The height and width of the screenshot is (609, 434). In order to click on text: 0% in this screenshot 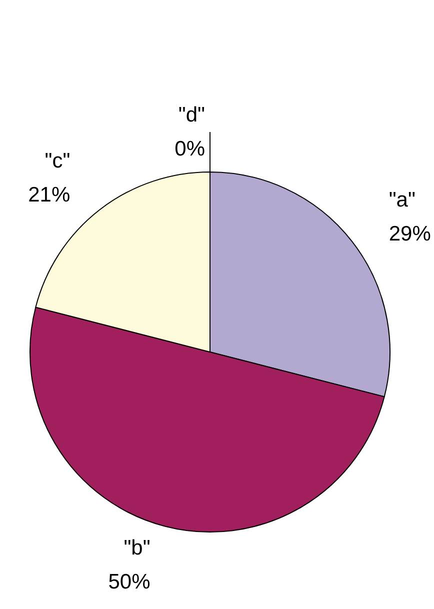, I will do `click(189, 149)`.